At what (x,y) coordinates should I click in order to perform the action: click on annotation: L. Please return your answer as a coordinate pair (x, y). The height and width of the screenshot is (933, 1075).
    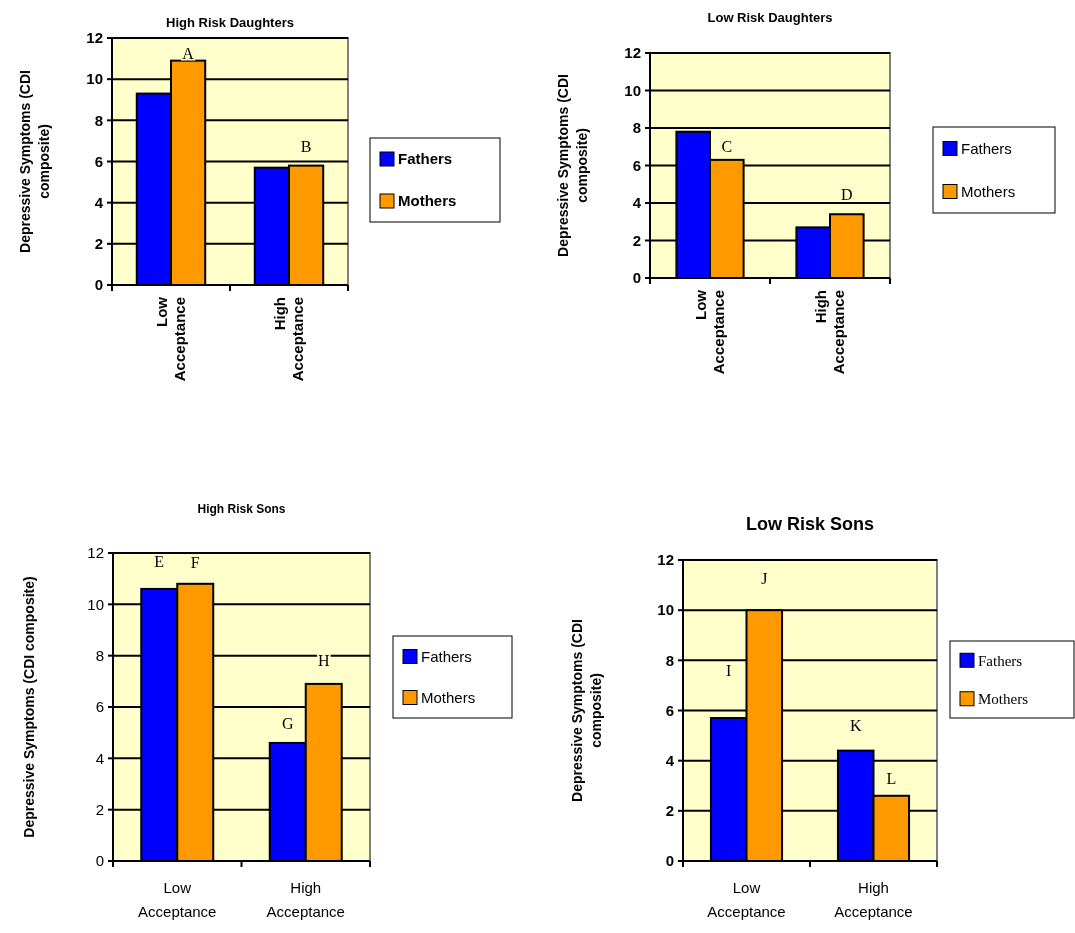
    Looking at the image, I should click on (891, 778).